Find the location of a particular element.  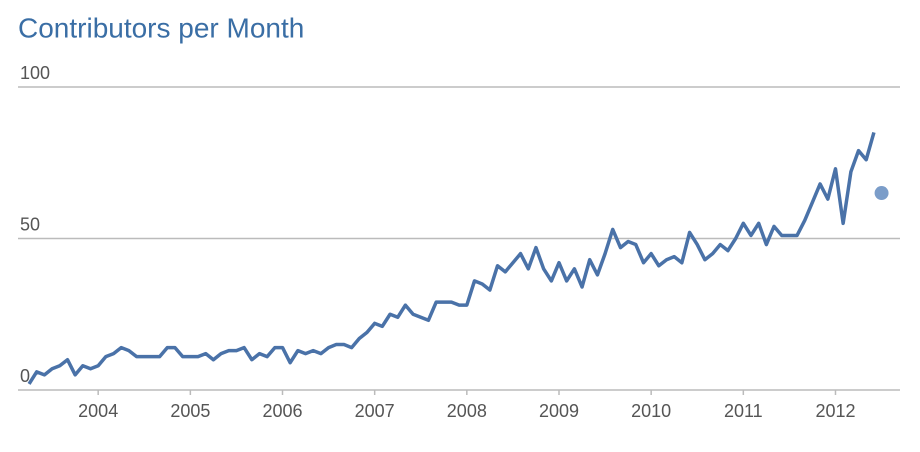

x-tick-label: 2005 is located at coordinates (190, 411).